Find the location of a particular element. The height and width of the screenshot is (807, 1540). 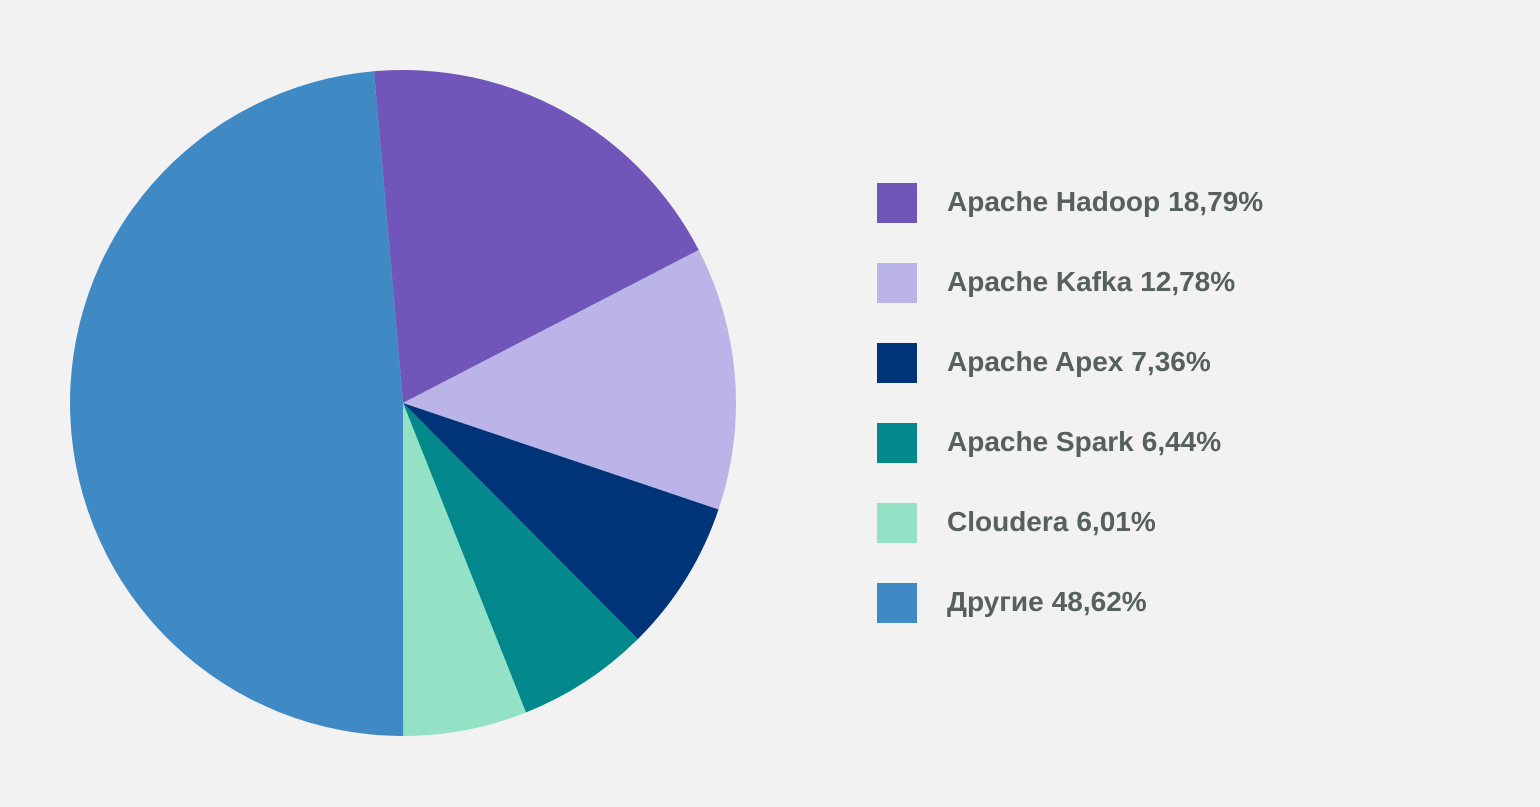

legend-label: Apache Apex 7,36% is located at coordinates (1079, 361).